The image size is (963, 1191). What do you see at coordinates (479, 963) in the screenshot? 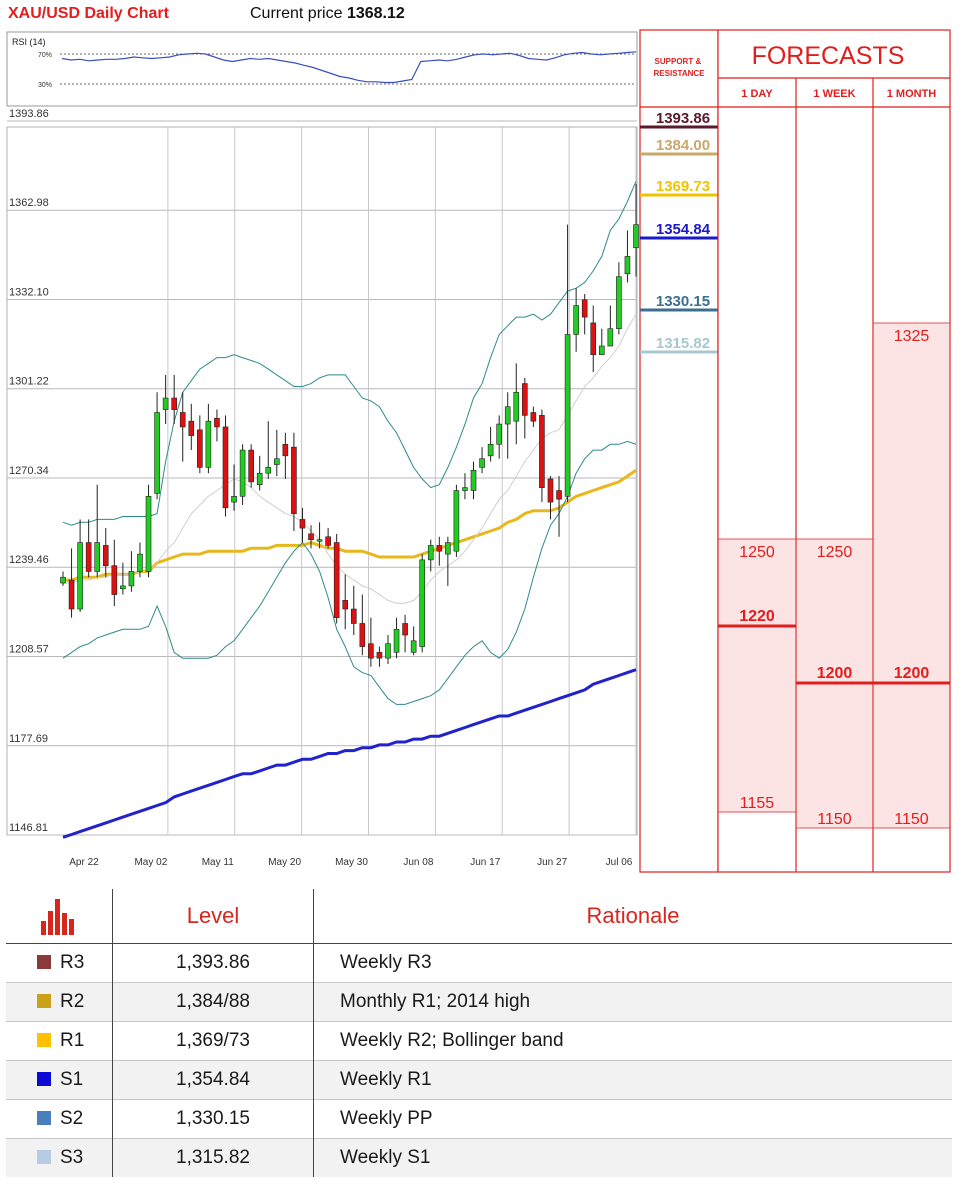
I see `levels-table-row: R3 1,393.86 Weekly R3` at bounding box center [479, 963].